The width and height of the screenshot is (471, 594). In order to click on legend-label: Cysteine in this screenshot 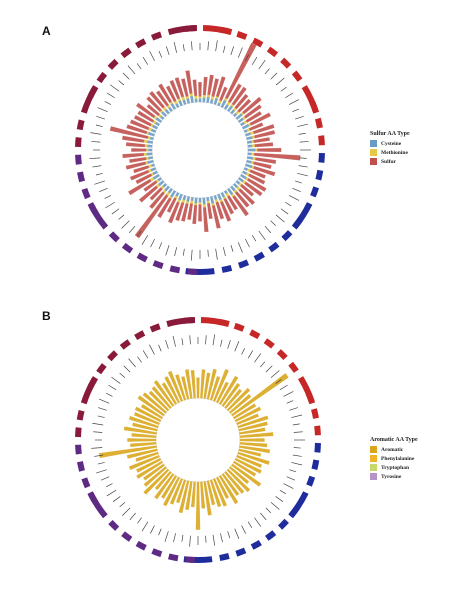, I will do `click(391, 143)`.